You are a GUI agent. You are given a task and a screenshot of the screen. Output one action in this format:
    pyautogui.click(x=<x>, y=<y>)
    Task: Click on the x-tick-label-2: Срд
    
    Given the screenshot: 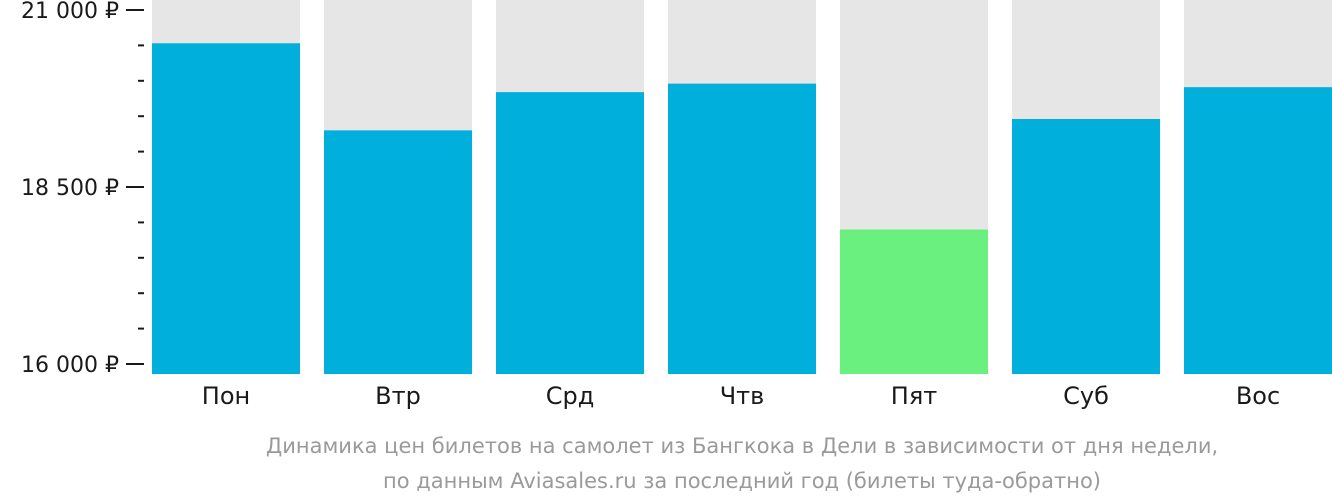 What is the action you would take?
    pyautogui.click(x=570, y=396)
    